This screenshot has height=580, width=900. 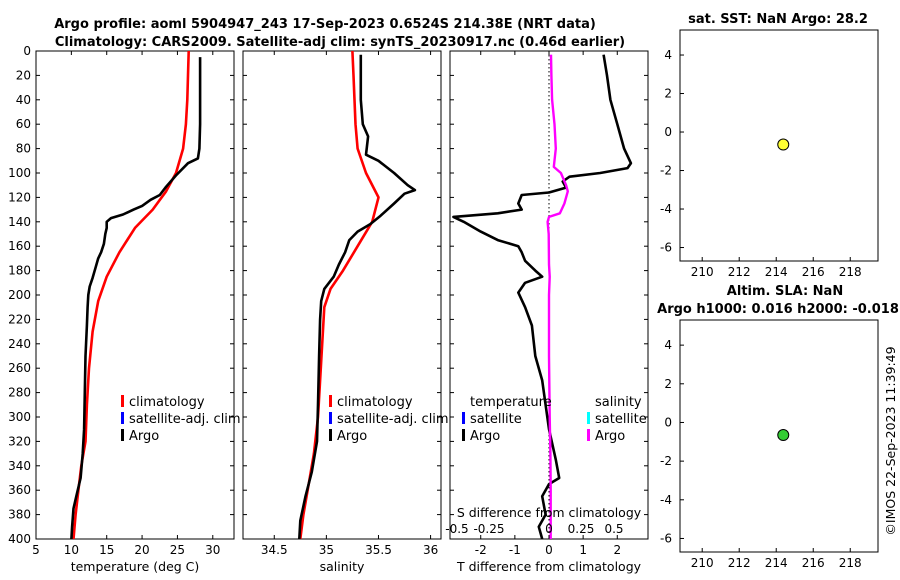 What do you see at coordinates (588, 435) in the screenshot?
I see `legend-swatch-s-argo` at bounding box center [588, 435].